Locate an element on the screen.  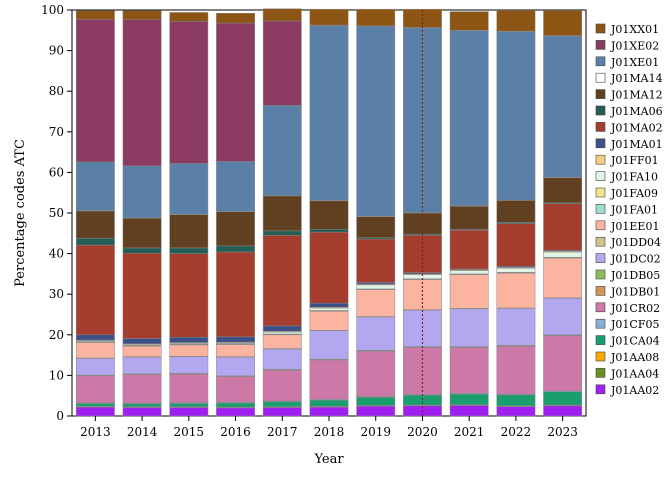
legend-swatch-j01ma02 is located at coordinates (600, 127).